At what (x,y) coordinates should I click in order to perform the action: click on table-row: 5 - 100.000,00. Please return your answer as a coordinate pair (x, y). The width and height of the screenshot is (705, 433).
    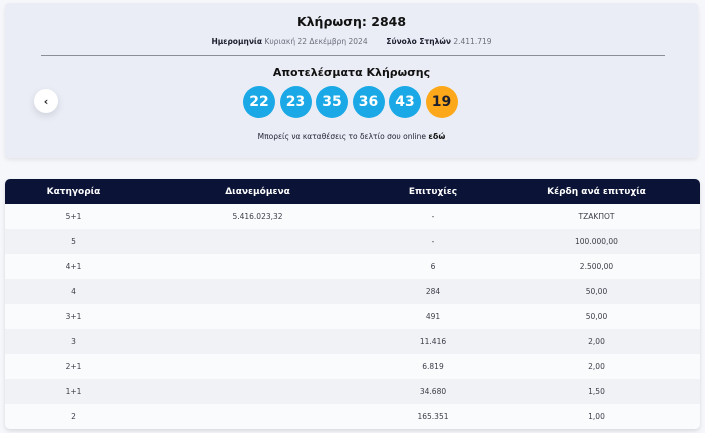
    Looking at the image, I should click on (352, 241).